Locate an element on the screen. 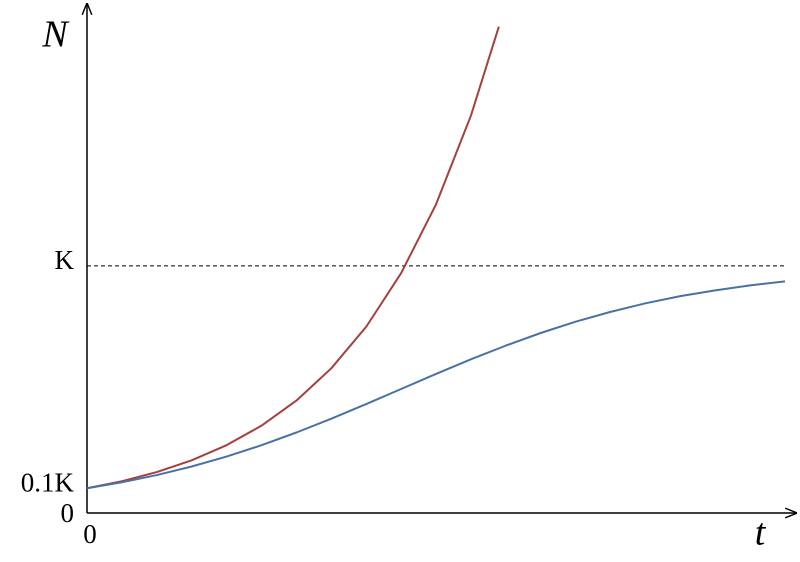 This screenshot has width=800, height=562. x-axis-label: t is located at coordinates (761, 533).